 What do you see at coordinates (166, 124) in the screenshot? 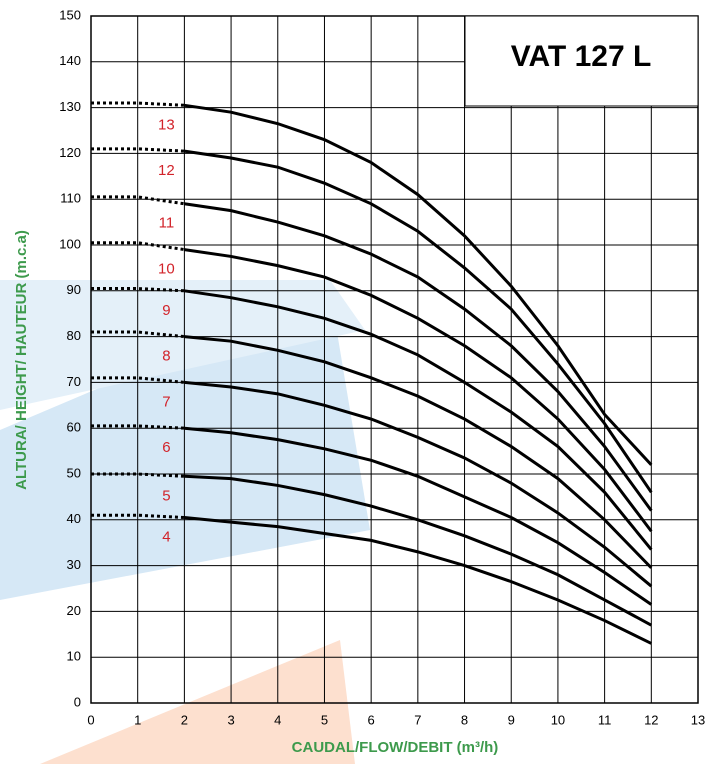
I see `series-label: 13` at bounding box center [166, 124].